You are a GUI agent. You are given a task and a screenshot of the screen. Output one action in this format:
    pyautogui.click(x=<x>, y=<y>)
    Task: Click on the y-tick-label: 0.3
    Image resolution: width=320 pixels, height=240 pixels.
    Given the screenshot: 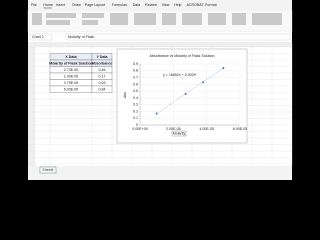 What is the action you would take?
    pyautogui.click(x=135, y=105)
    